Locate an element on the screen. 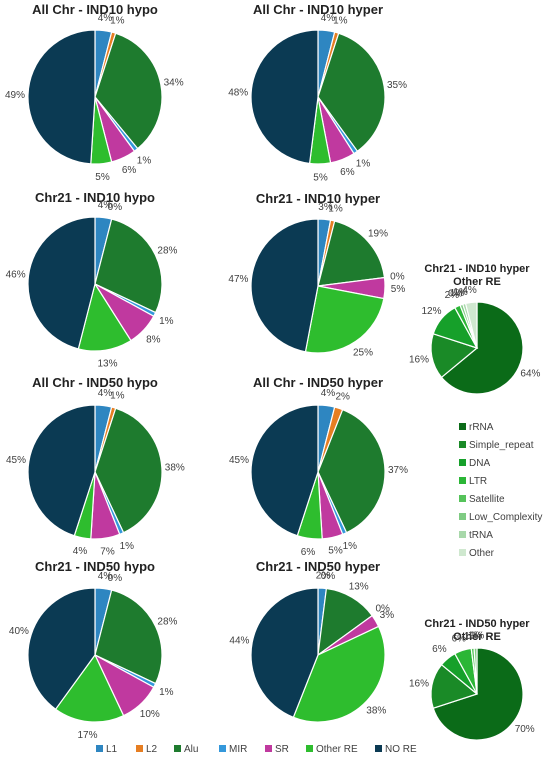 Image resolution: width=550 pixels, height=763 pixels. legend-label: Low_Complexity is located at coordinates (505, 517).